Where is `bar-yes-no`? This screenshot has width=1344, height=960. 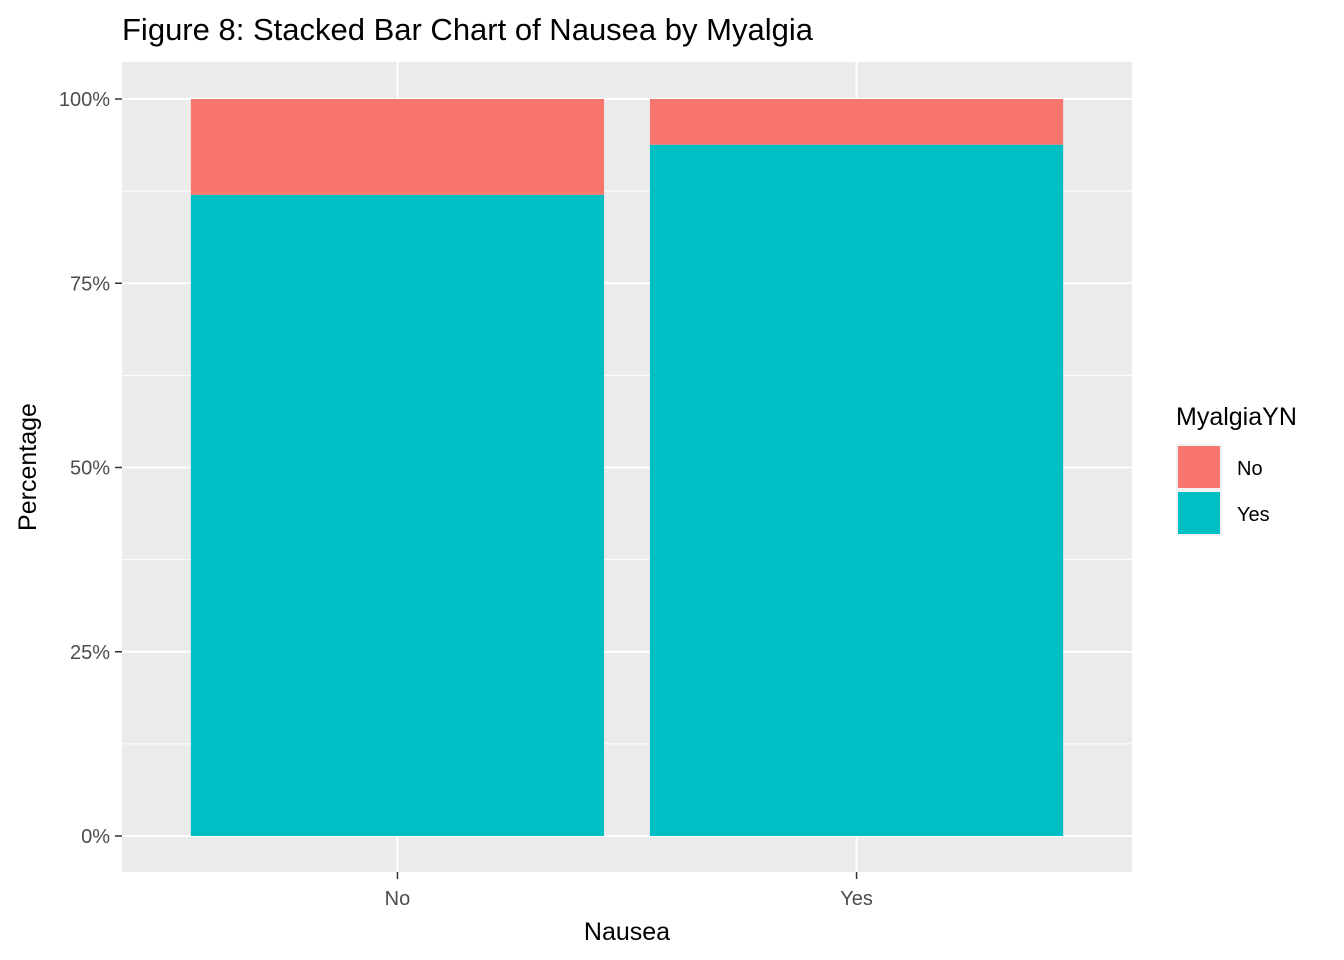
bar-yes-no is located at coordinates (856, 122).